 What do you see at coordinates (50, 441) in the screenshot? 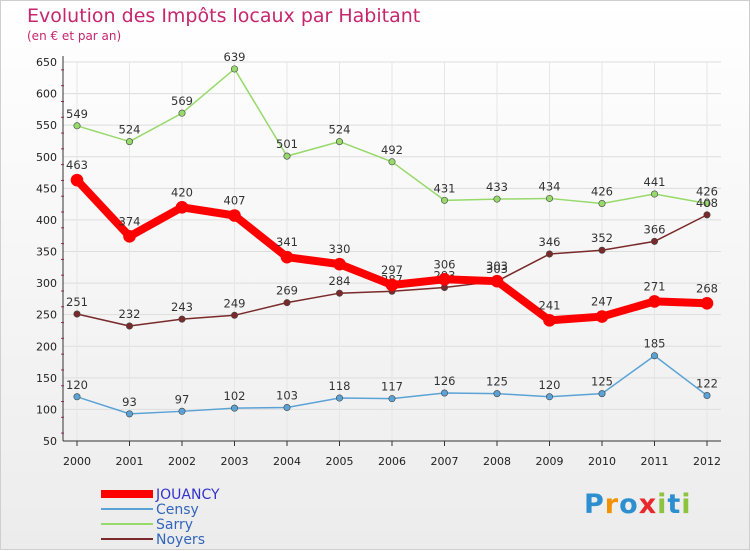
I see `y-tick-label: 50` at bounding box center [50, 441].